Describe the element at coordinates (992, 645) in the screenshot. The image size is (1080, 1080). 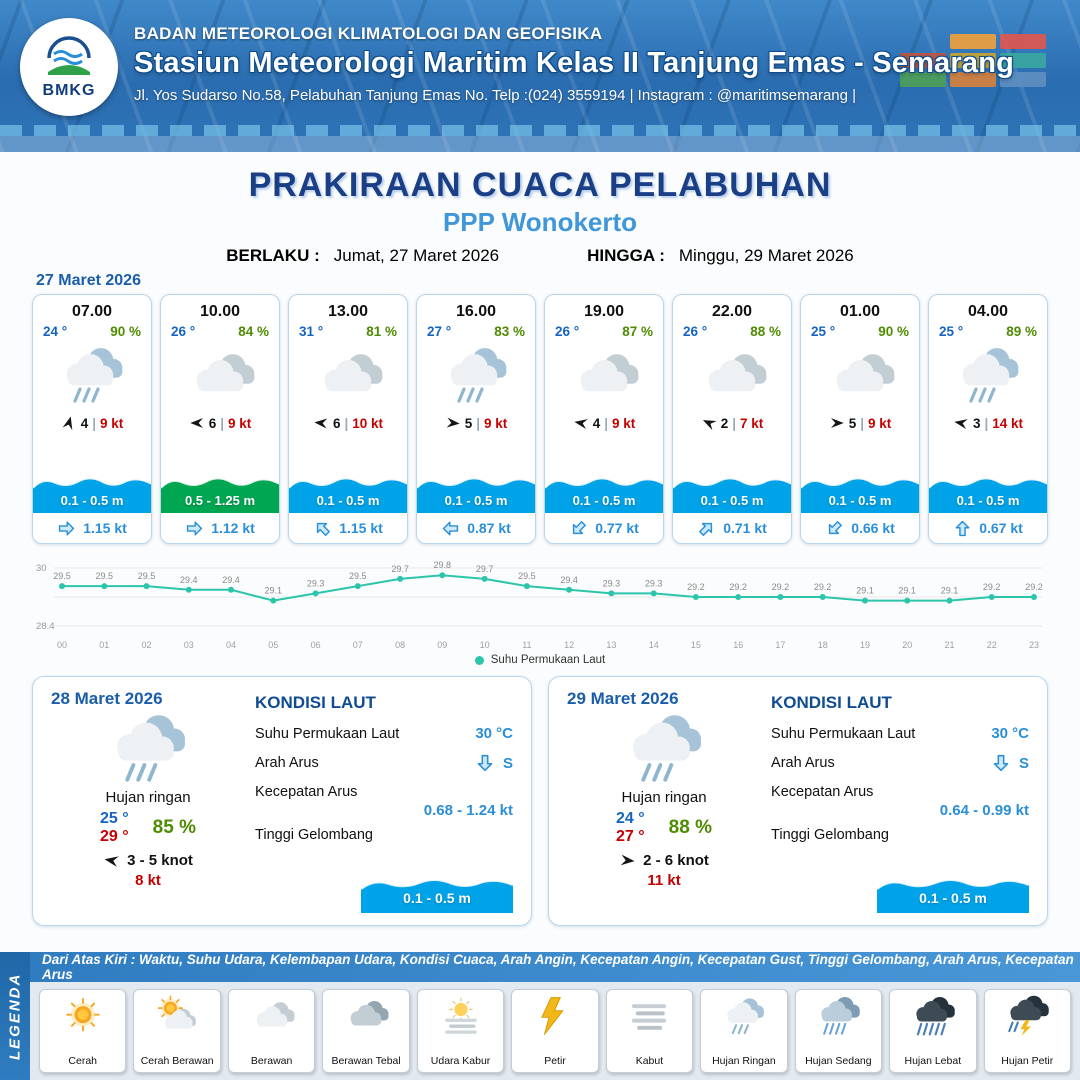
I see `svg-text: 22` at that location.